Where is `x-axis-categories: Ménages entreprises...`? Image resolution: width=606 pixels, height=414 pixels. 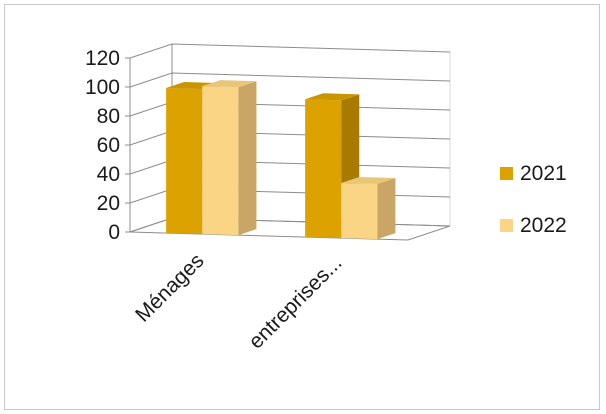
x-axis-categories: Ménages entreprises... is located at coordinates (238, 301).